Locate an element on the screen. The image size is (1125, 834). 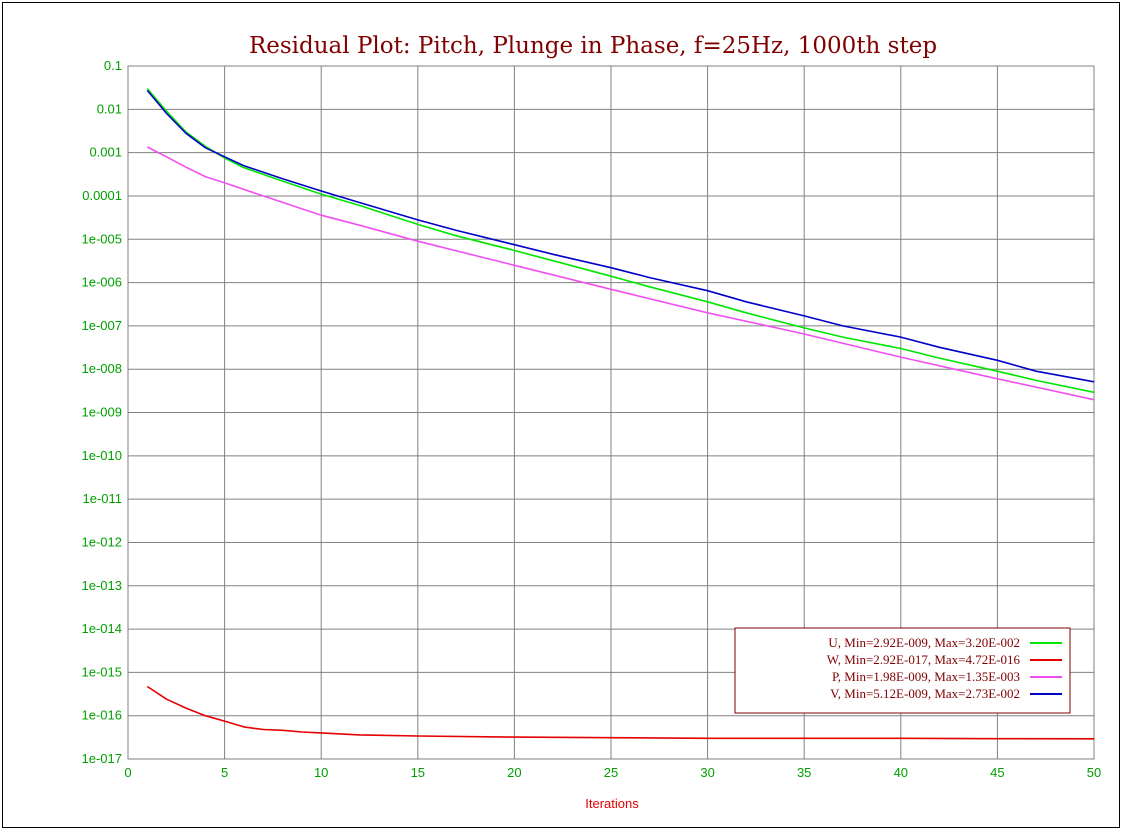
y-tick-label: 0.1 is located at coordinates (113, 65).